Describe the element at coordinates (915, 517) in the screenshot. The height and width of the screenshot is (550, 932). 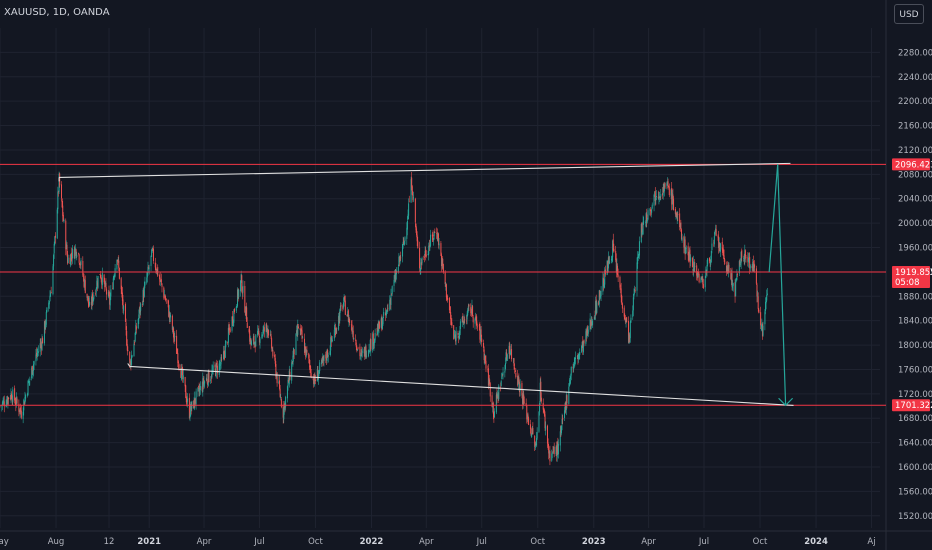
I see `y-tick-label: 1520.000` at that location.